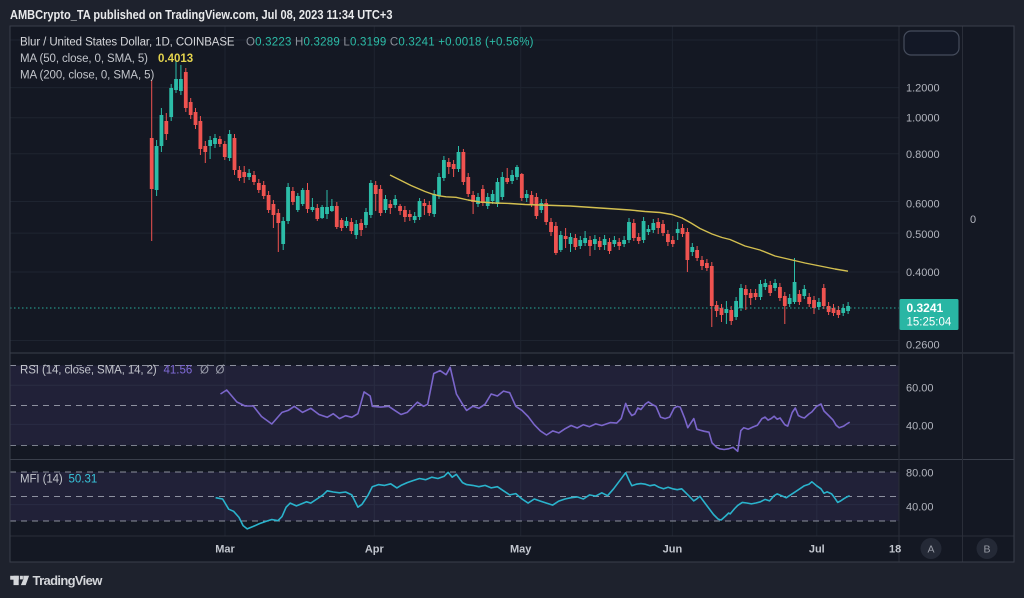 This screenshot has width=1024, height=598. Describe the element at coordinates (673, 550) in the screenshot. I see `svg-text: Jun` at that location.